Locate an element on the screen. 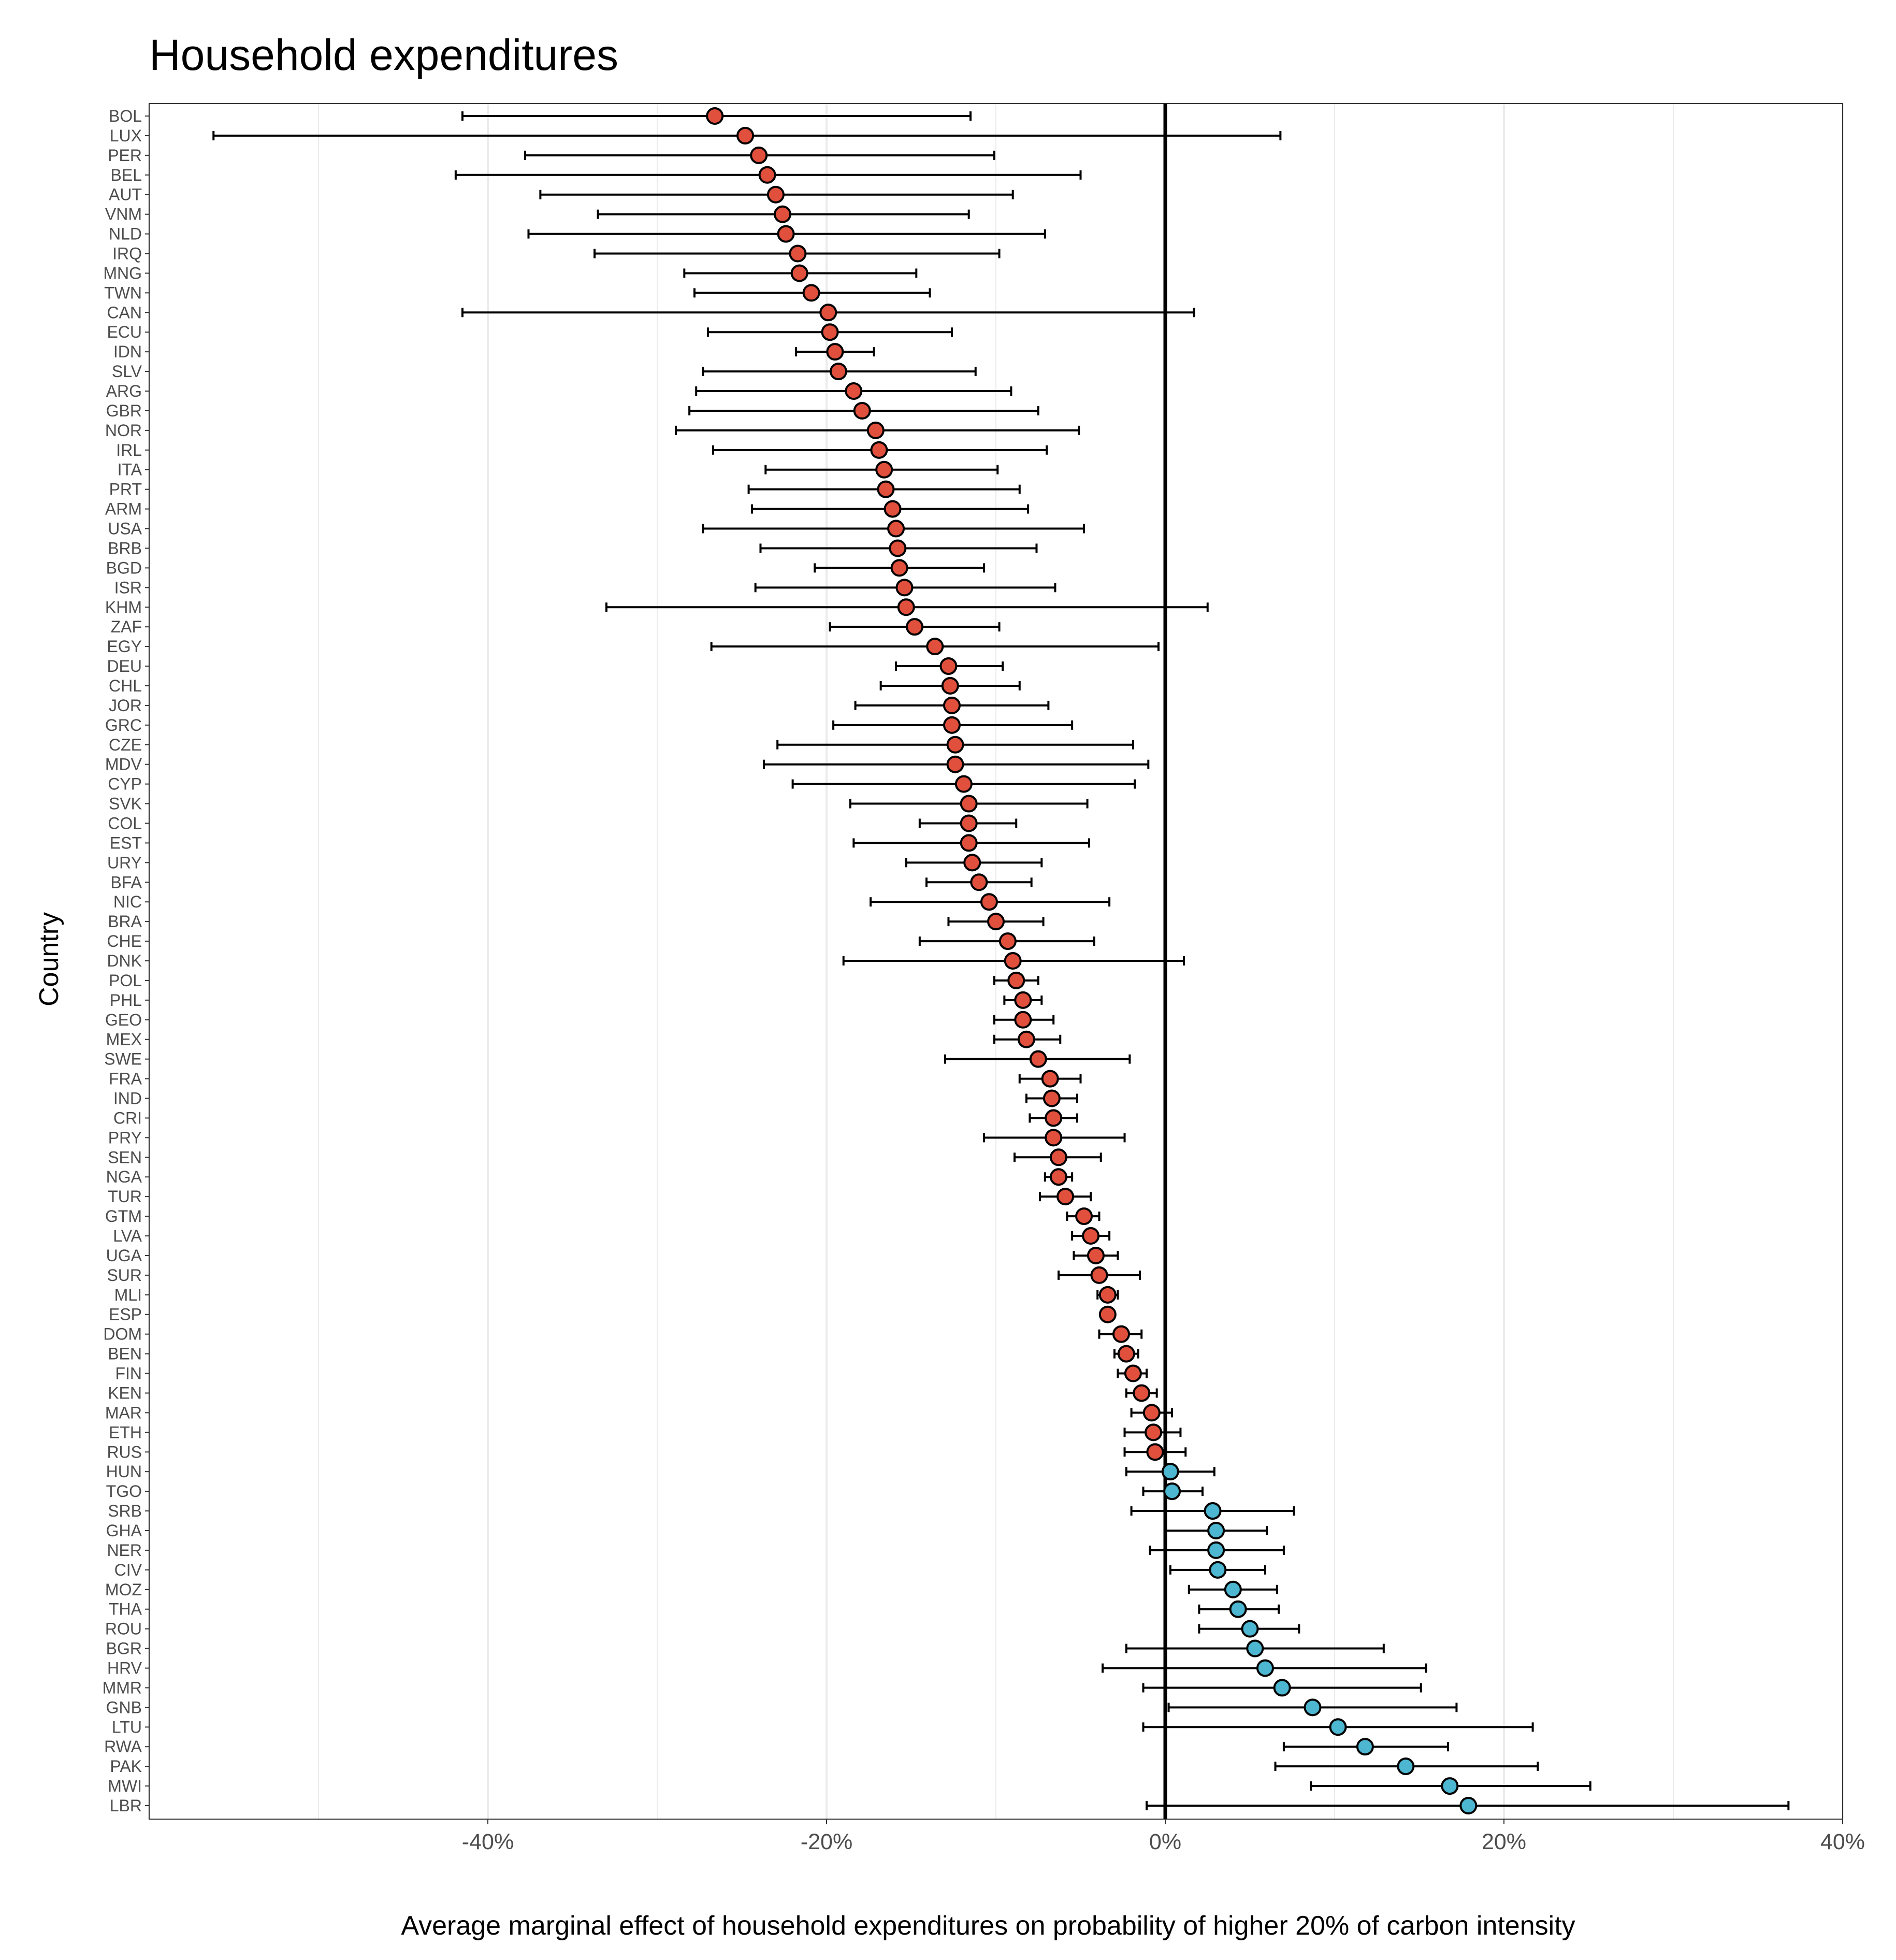  point-dom is located at coordinates (1121, 1334).